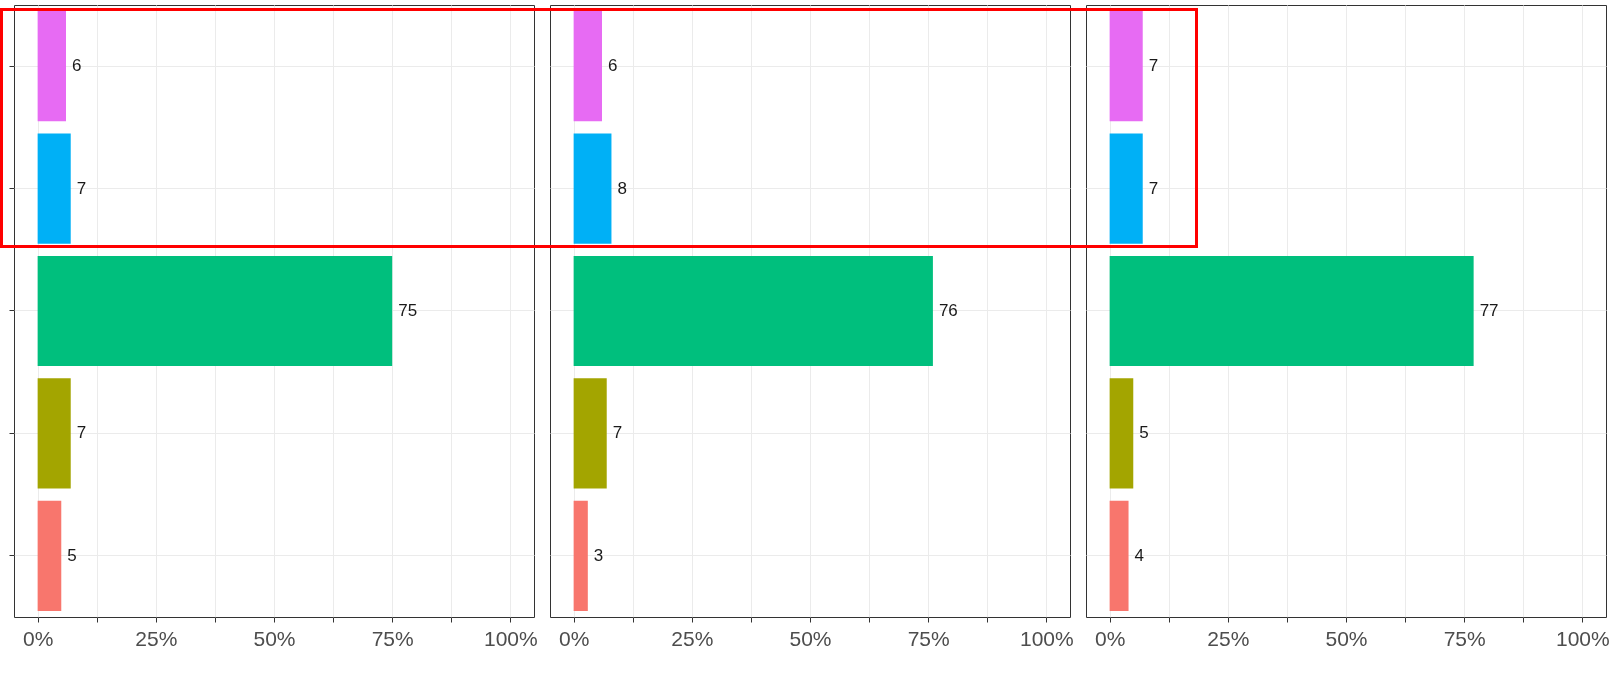  Describe the element at coordinates (1139, 555) in the screenshot. I see `data-label: 4` at that location.